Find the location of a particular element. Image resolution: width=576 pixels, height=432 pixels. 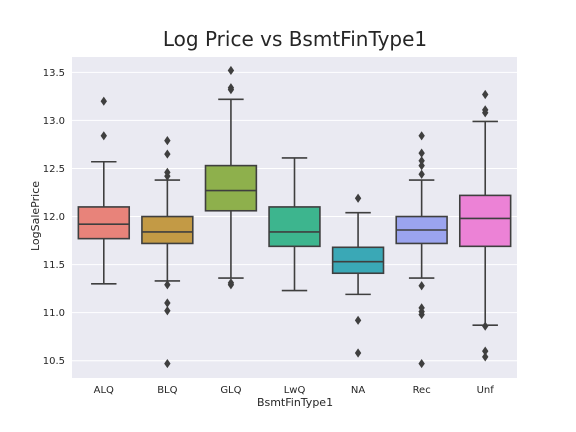

x-tick-label: ALQ is located at coordinates (104, 390).